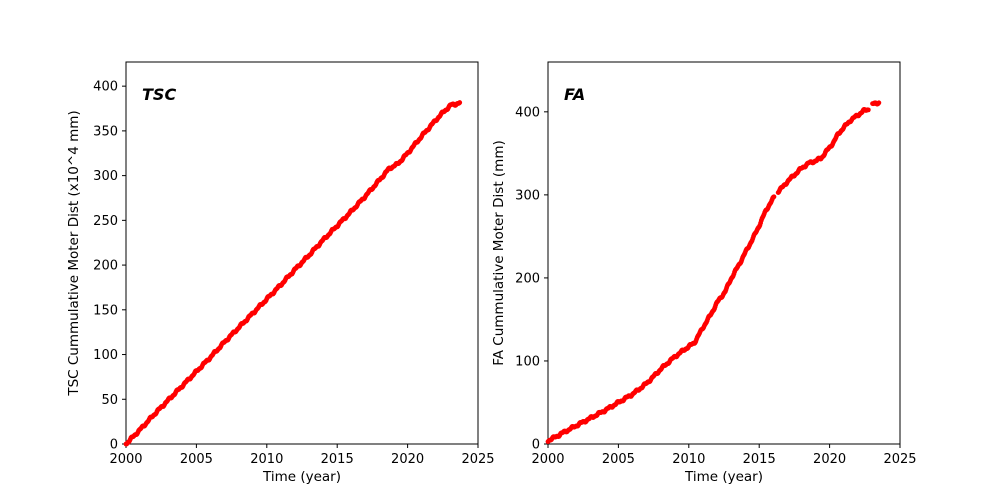 Image resolution: width=1000 pixels, height=500 pixels. I want to click on y-tick-label: 50, so click(109, 400).